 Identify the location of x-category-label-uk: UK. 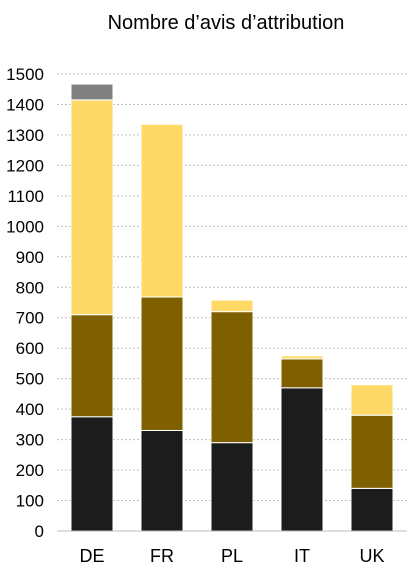
(371, 556).